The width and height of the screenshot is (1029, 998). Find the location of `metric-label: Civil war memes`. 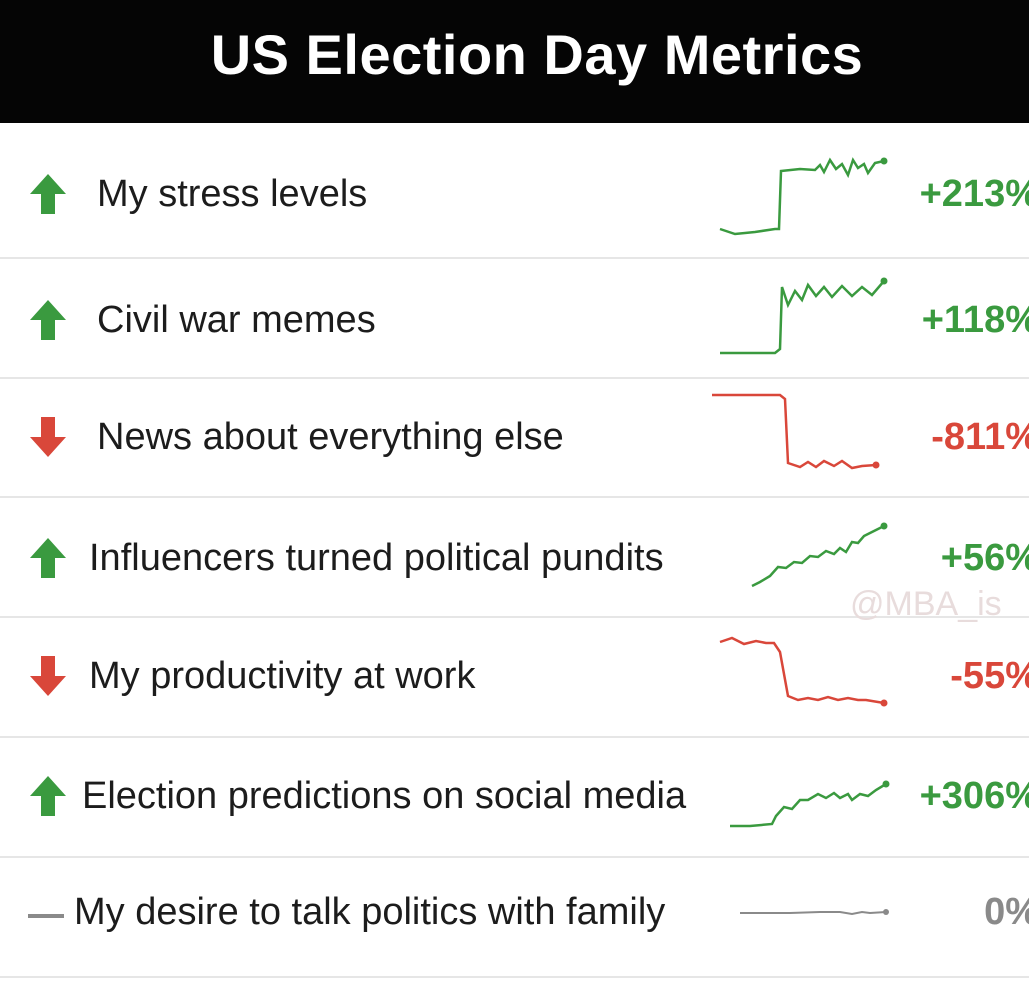

metric-label: Civil war memes is located at coordinates (236, 320).